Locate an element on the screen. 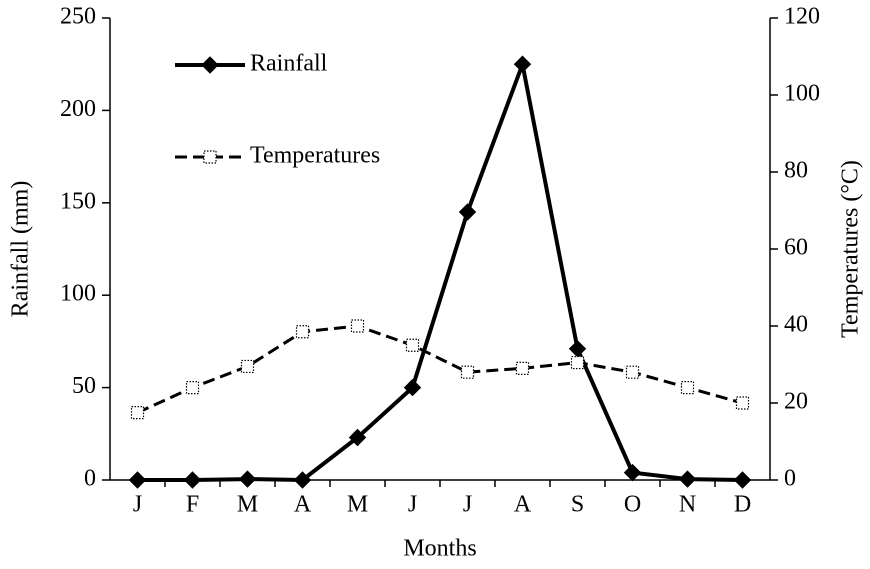 This screenshot has width=870, height=569. y2-tick-label: 120 is located at coordinates (802, 17).